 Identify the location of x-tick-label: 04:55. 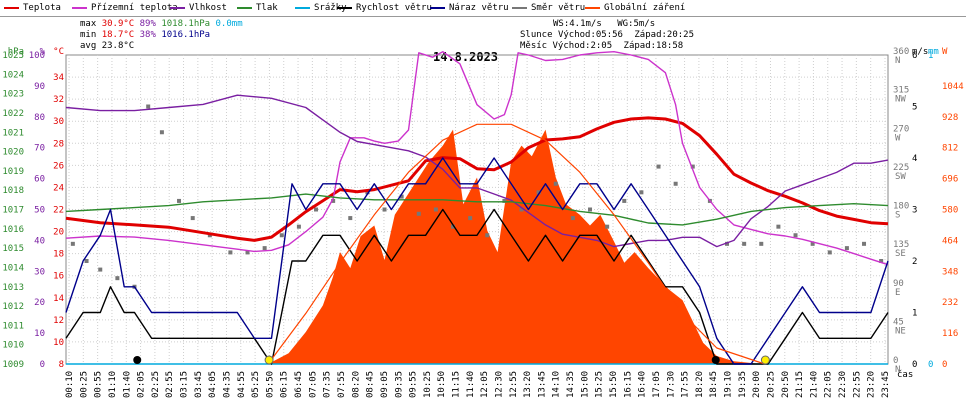
(242, 384).